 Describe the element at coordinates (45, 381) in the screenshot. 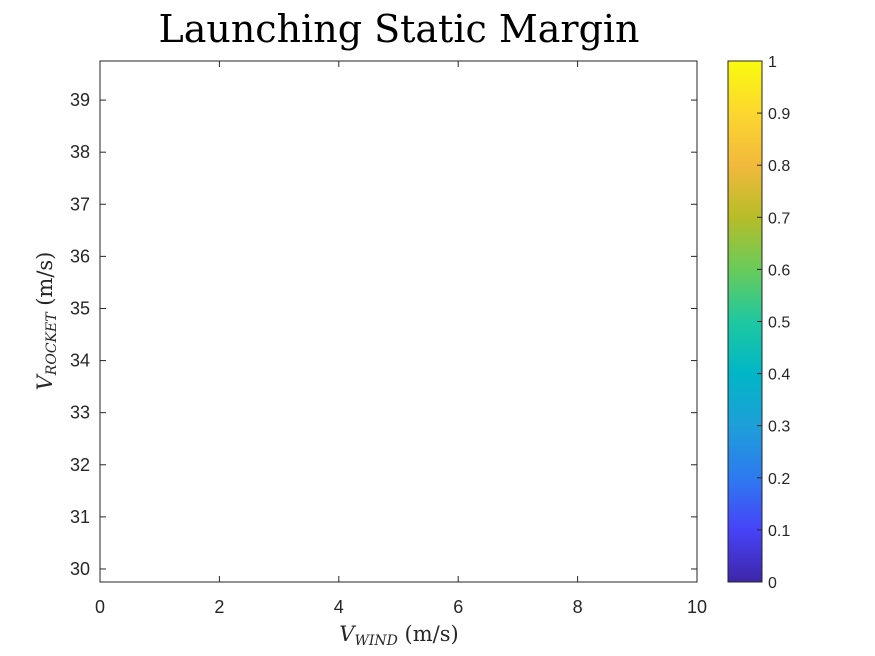

I see `y-axis-label-main: V` at that location.